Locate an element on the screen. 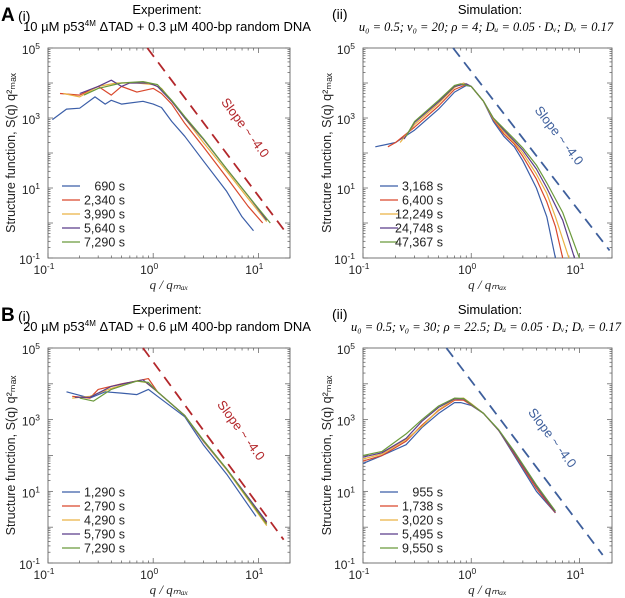  legend: 3,168 s6,400 s12,249 s24,748 s47,367 s is located at coordinates (411, 215).